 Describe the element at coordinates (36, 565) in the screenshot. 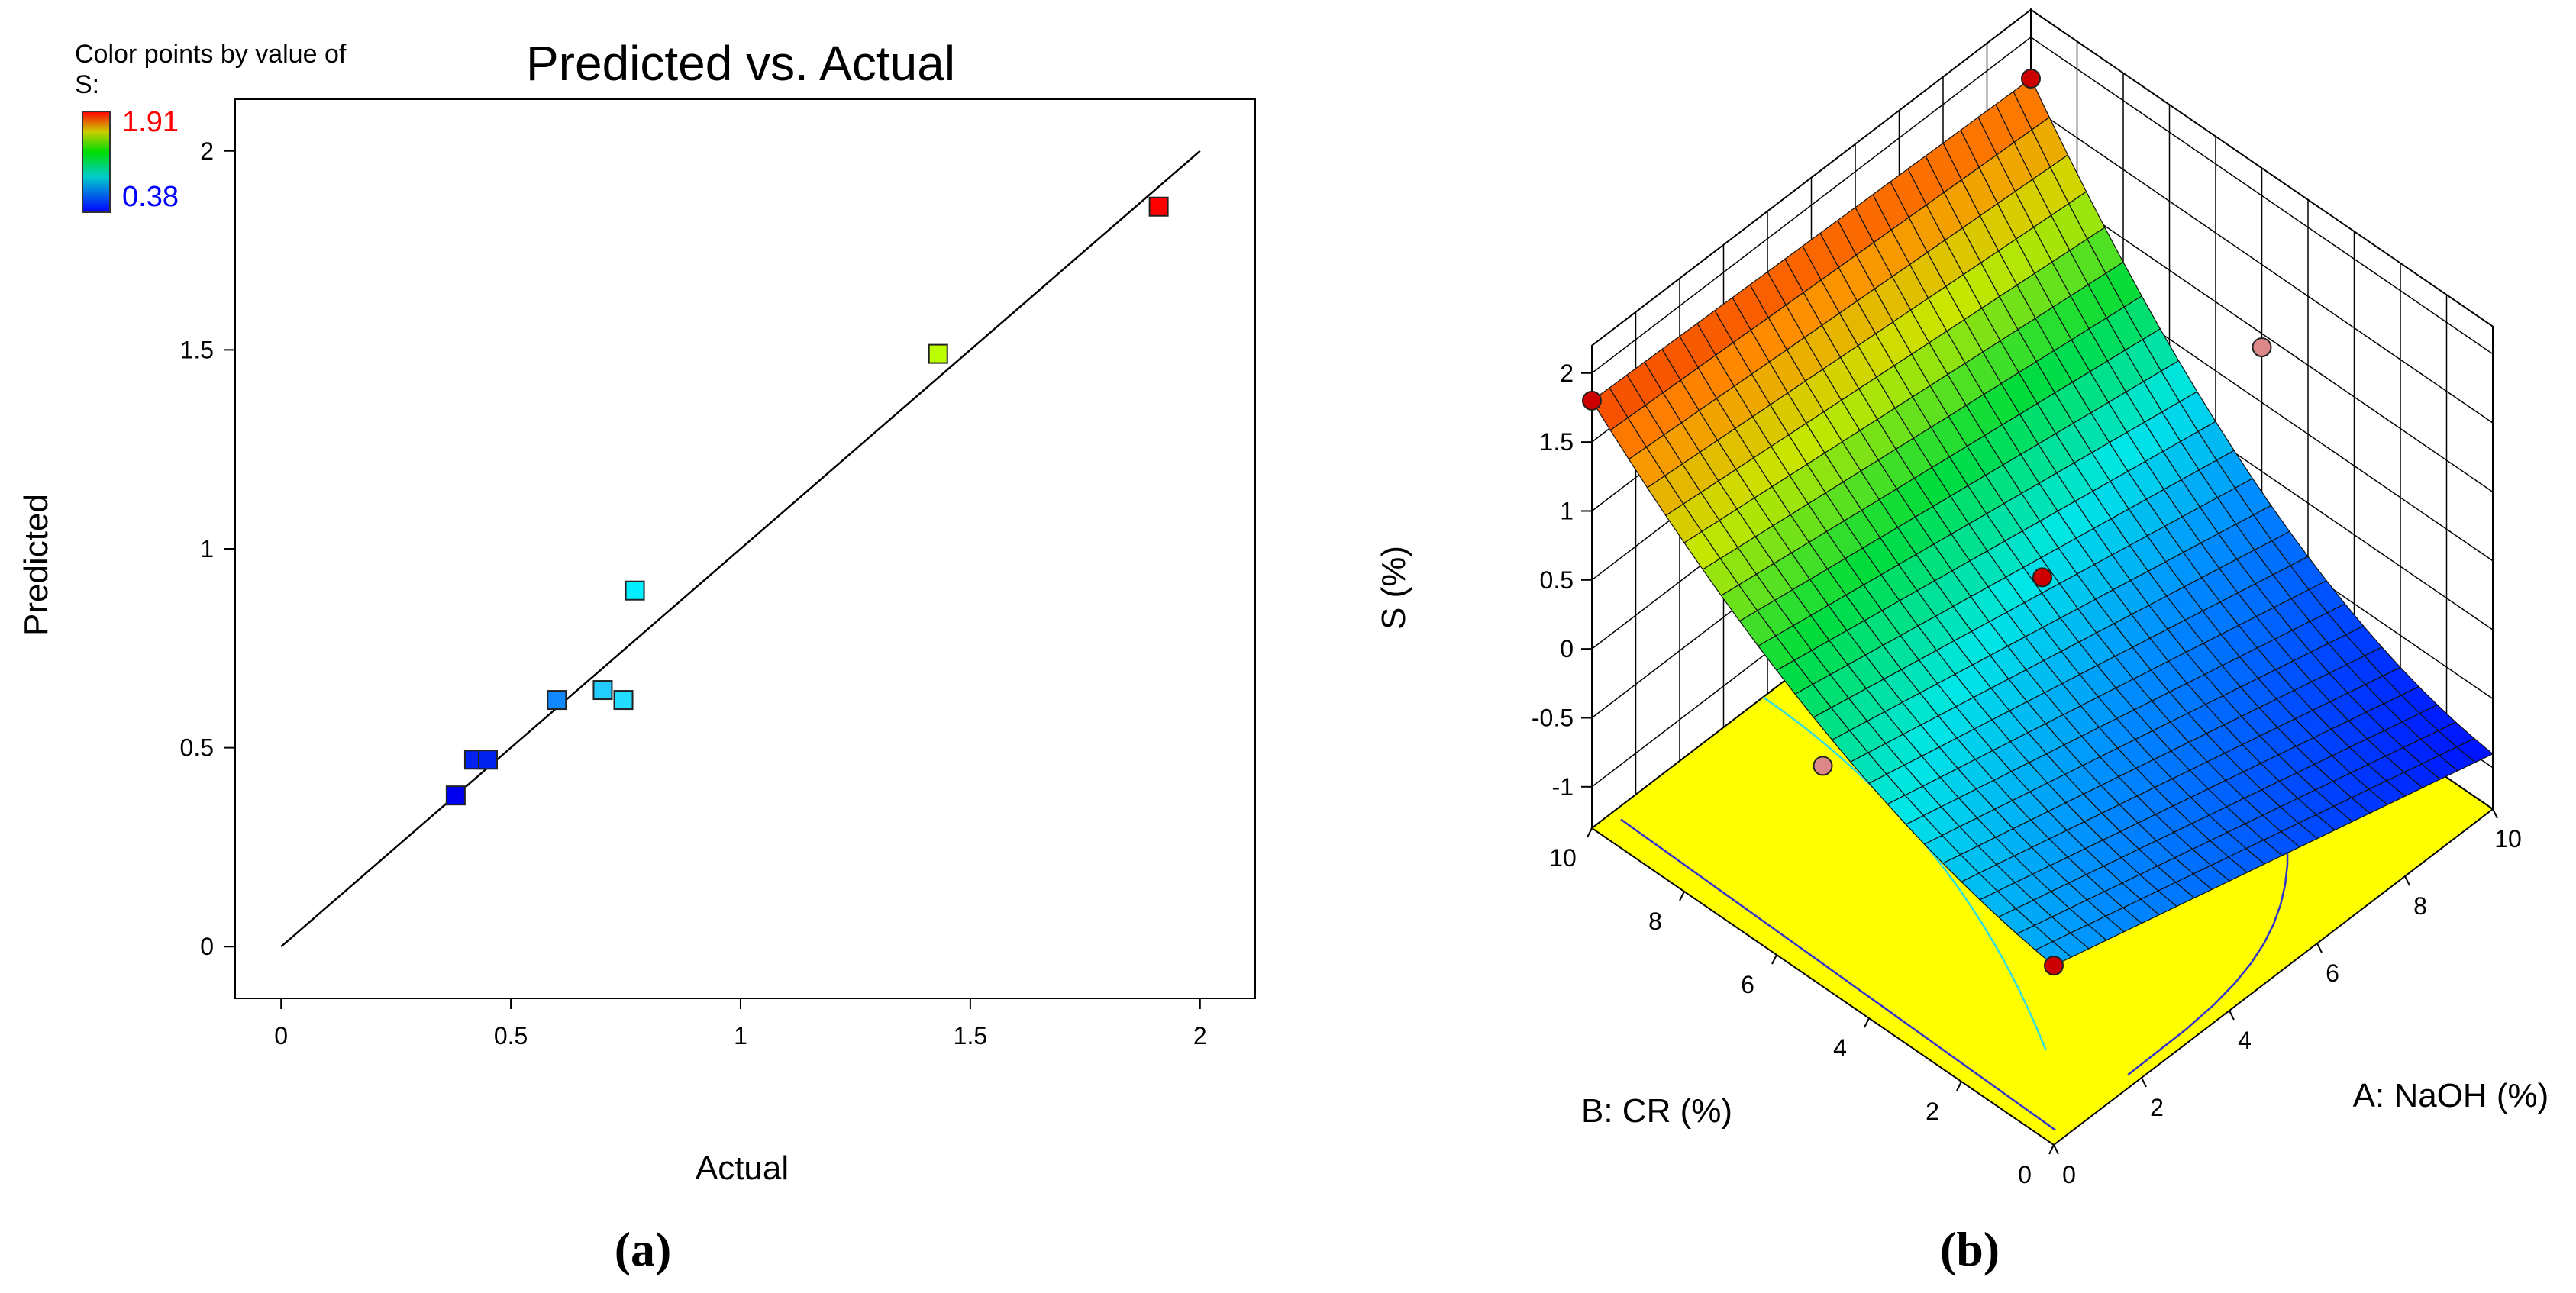

I see `y-axis-label: Predicted` at that location.